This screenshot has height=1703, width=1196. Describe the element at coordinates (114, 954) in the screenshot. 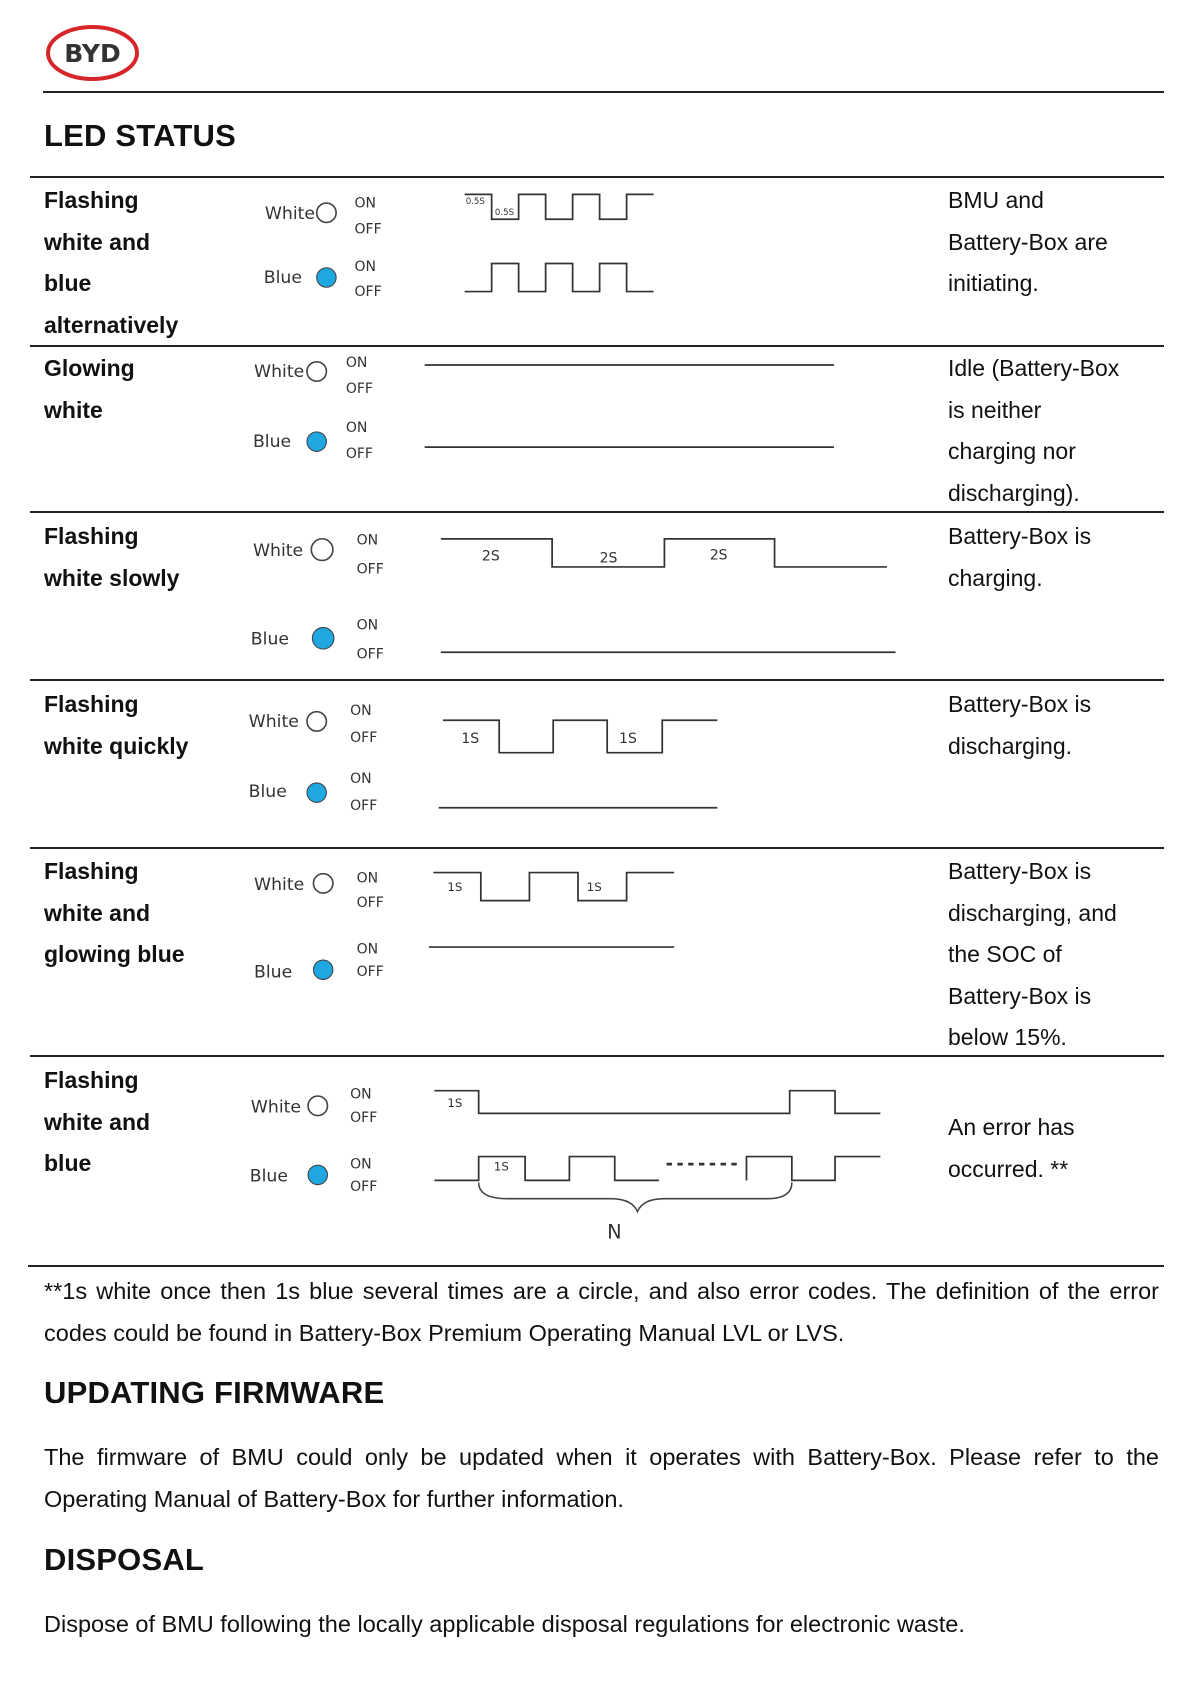

I see `state-line: glowing blue` at that location.